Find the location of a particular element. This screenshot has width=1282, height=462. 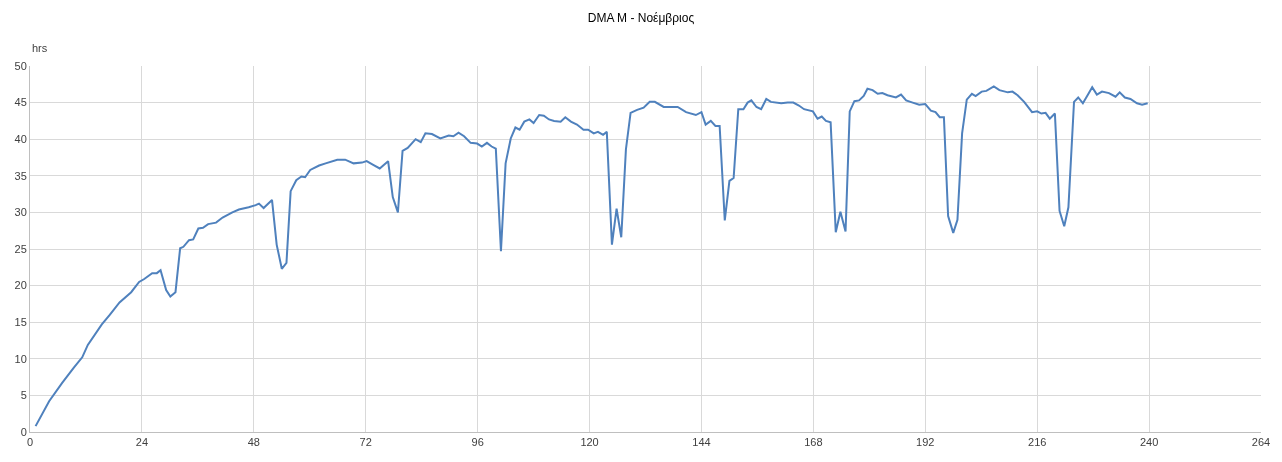

x-tick-label: 216 is located at coordinates (1037, 442).